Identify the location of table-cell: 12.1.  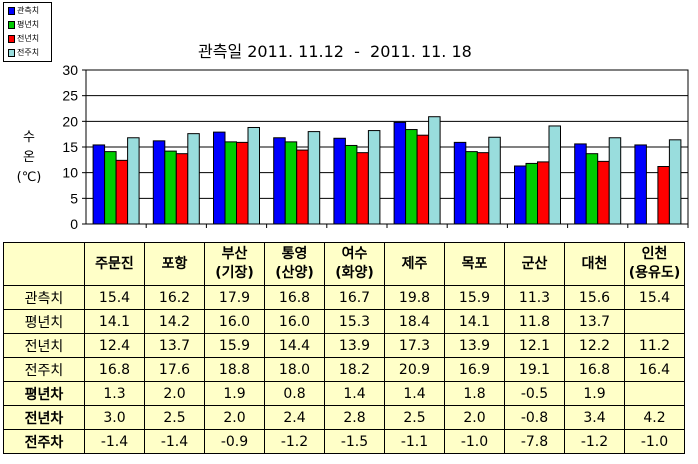
(534, 345).